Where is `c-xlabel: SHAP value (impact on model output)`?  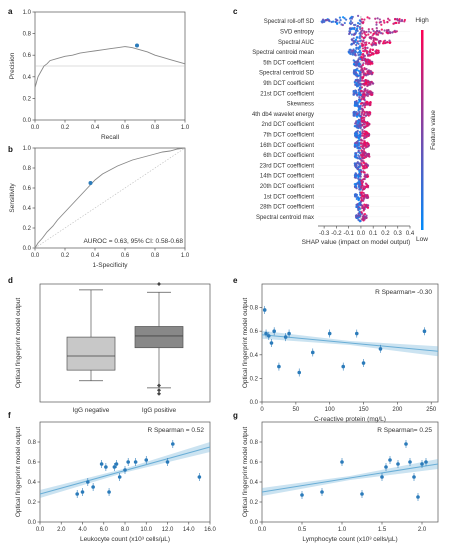
c-xlabel: SHAP value (impact on model output) is located at coordinates (356, 242).